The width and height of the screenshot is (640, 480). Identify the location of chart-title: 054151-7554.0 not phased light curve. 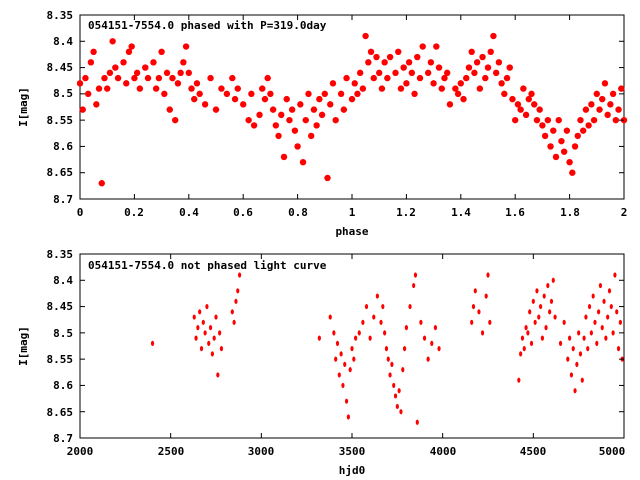
(207, 265).